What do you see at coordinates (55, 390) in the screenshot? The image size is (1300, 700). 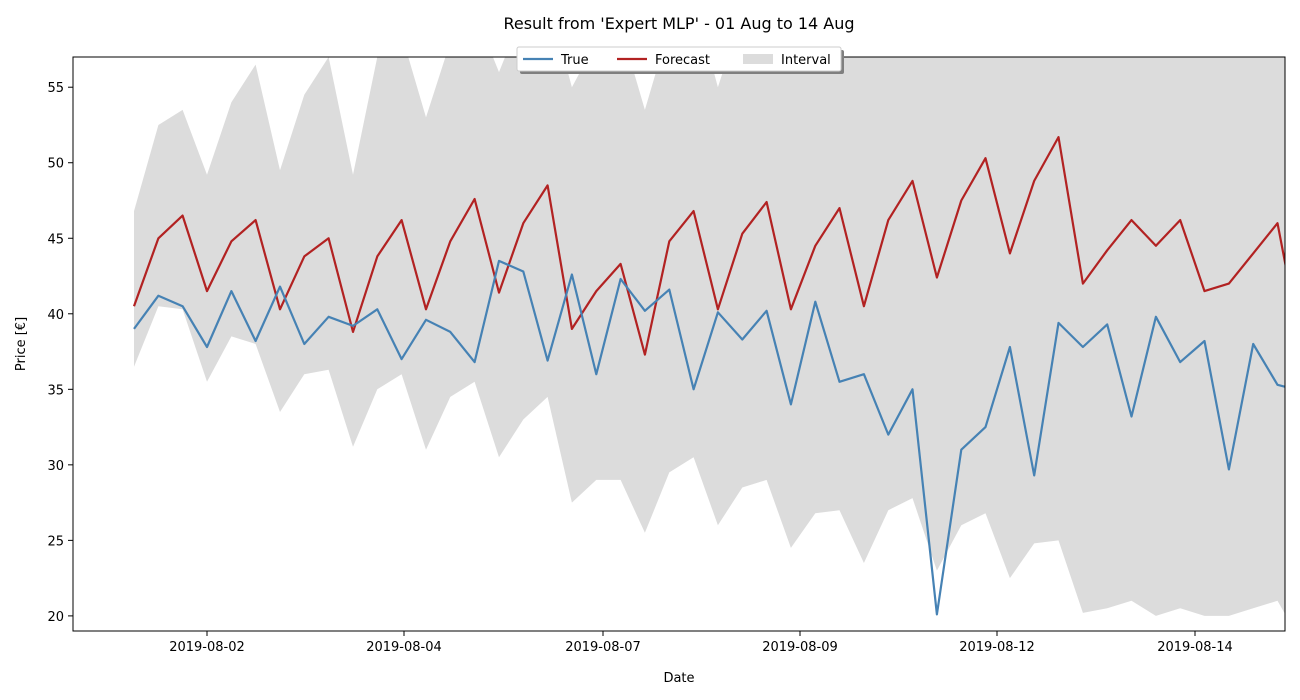 I see `y-tick-label: 35` at bounding box center [55, 390].